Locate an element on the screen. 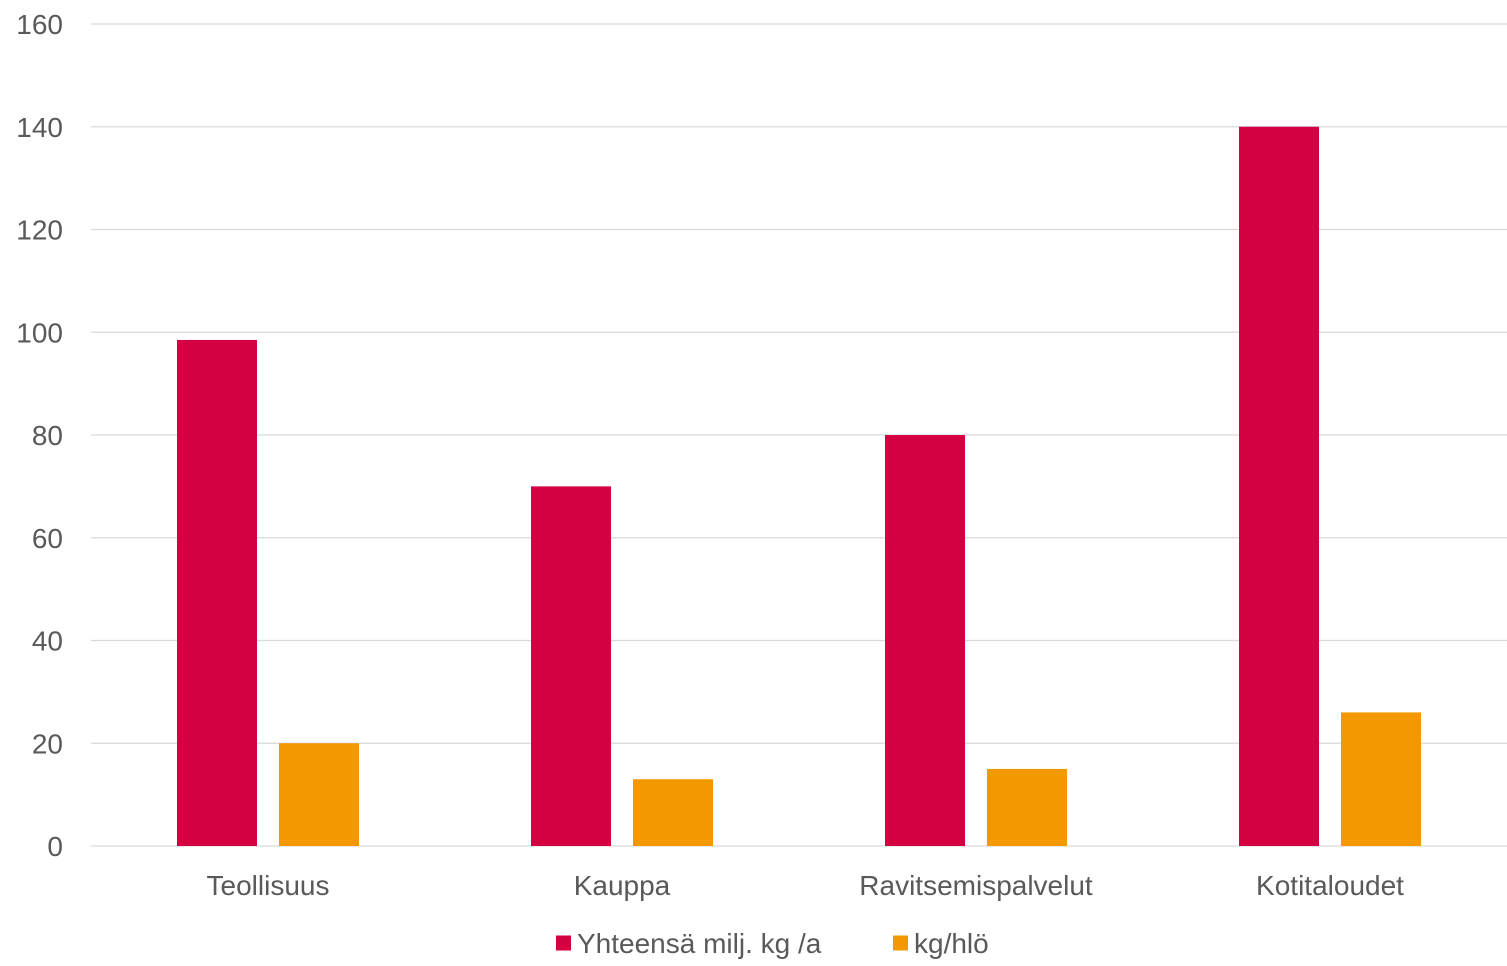 The image size is (1507, 966). legend-item: kg/hlö is located at coordinates (941, 943).